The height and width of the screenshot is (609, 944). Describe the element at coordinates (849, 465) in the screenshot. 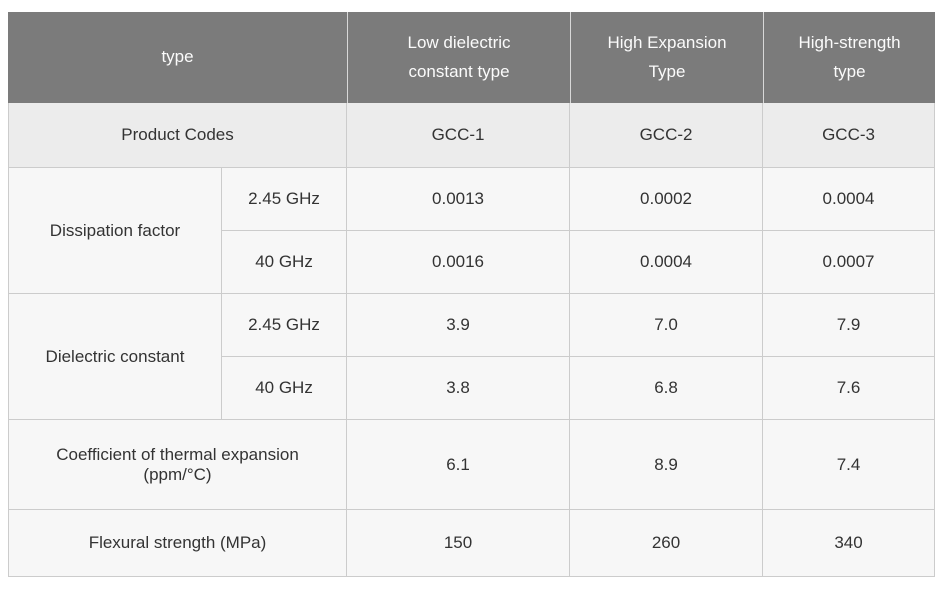

I see `value-cell: 7.4` at that location.